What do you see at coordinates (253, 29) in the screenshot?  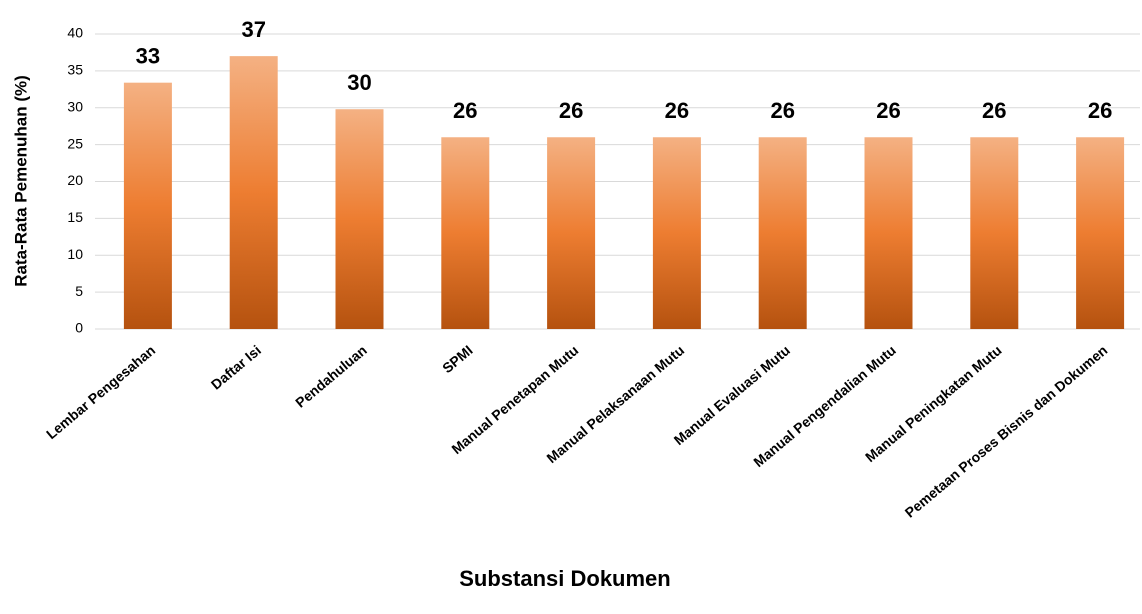 I see `value-label: 37` at bounding box center [253, 29].